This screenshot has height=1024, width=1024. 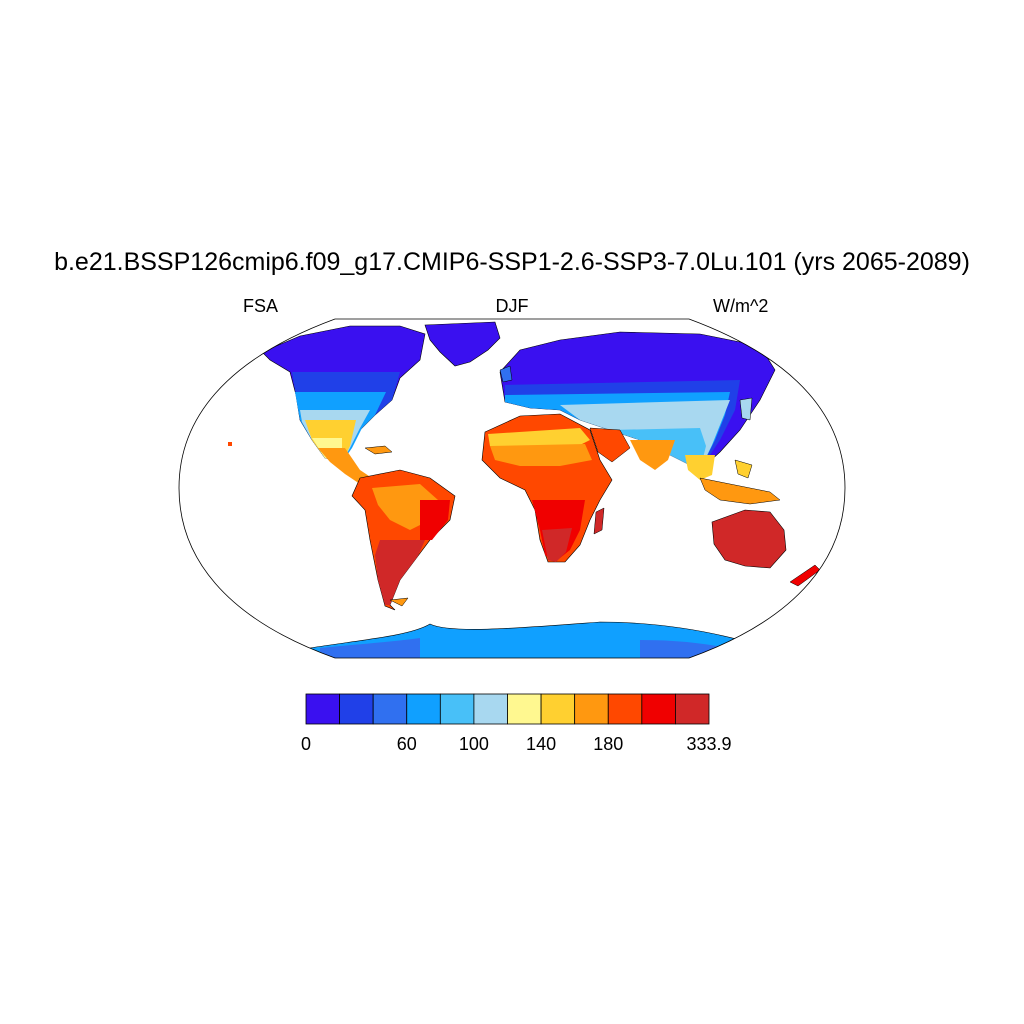 I want to click on antarctica, so click(x=524, y=639).